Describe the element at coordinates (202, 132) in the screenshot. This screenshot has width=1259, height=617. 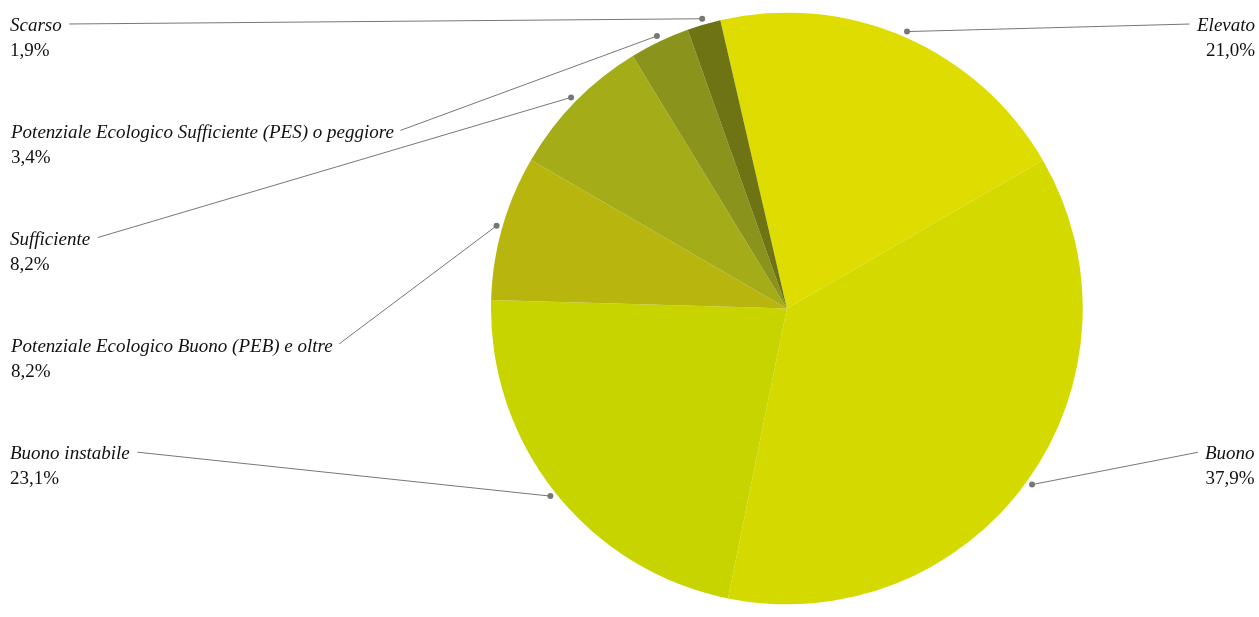
I see `slice-label: Potenziale Ecologico Sufficiente (PES) o peggiore` at that location.